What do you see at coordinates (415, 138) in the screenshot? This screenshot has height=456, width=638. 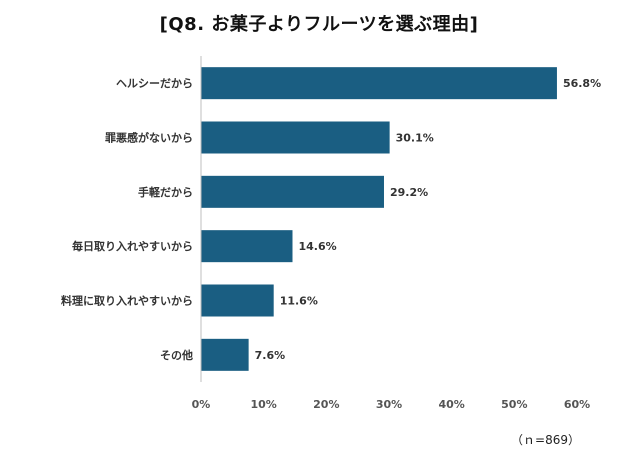 I see `value-label: 30.1%` at bounding box center [415, 138].